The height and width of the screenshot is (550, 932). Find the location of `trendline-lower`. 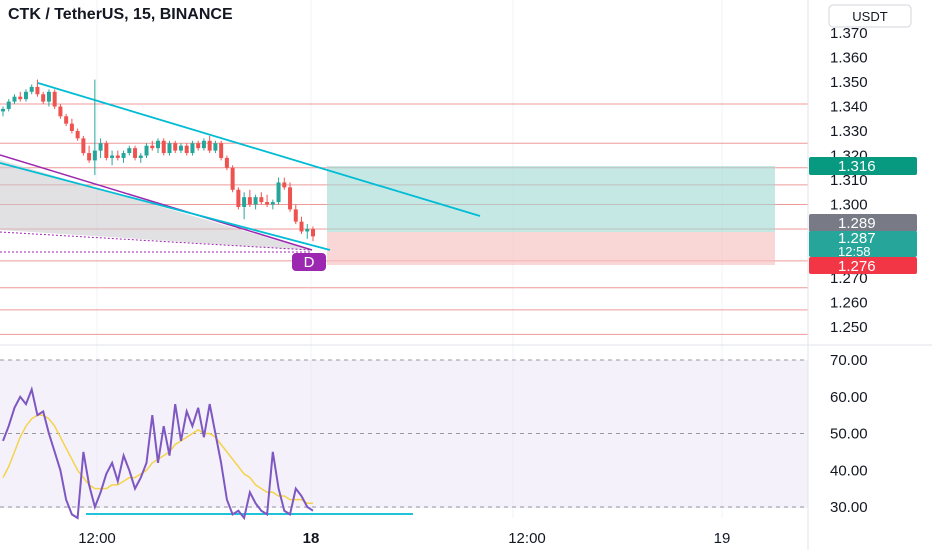

trendline-lower is located at coordinates (165, 206).